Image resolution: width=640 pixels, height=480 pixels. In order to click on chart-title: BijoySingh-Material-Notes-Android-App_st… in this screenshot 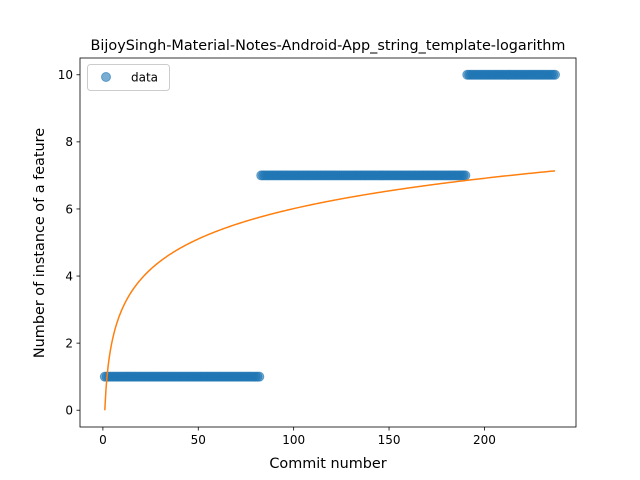, I will do `click(328, 46)`.